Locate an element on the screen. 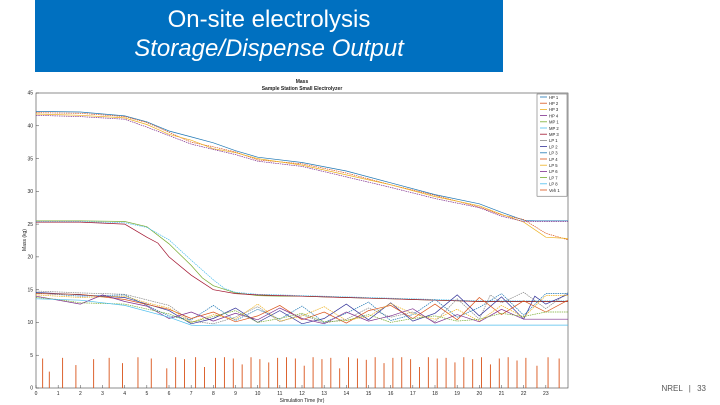 This screenshot has width=720, height=405. y-tick-label: 5 is located at coordinates (31, 356).